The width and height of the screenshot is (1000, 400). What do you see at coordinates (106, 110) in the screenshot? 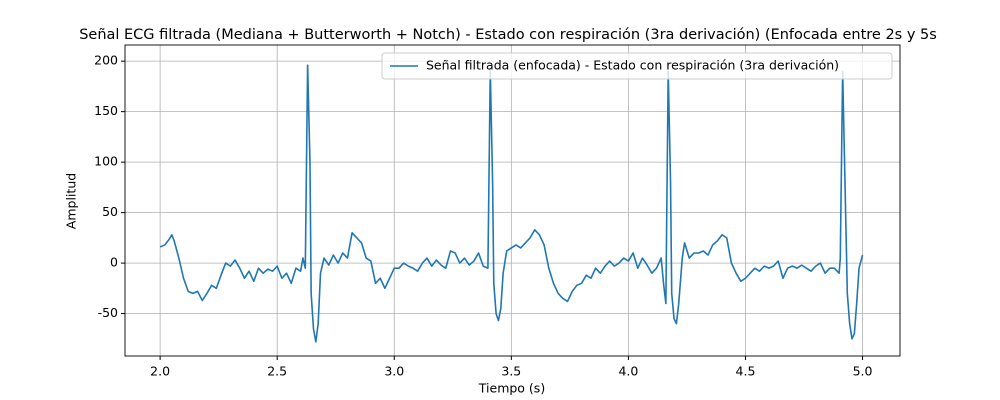
I see `y-tick-label: 150` at bounding box center [106, 110].